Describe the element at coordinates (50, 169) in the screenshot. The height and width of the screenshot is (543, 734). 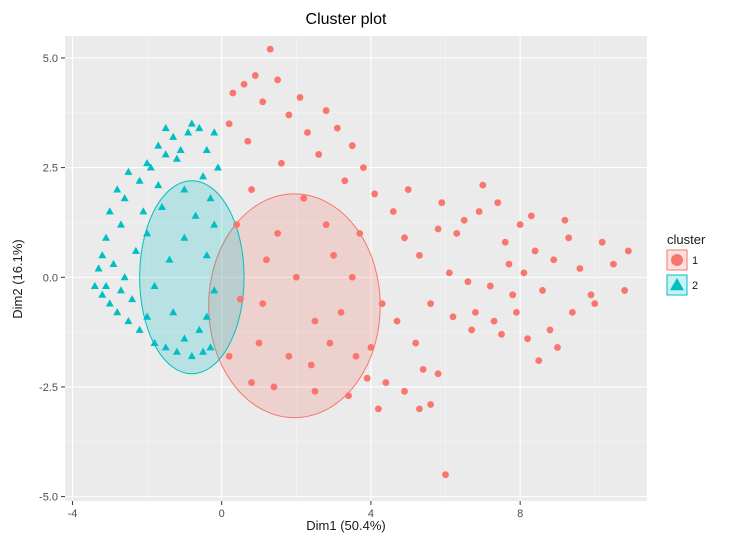
I see `y-tick-label: 2.5` at that location.